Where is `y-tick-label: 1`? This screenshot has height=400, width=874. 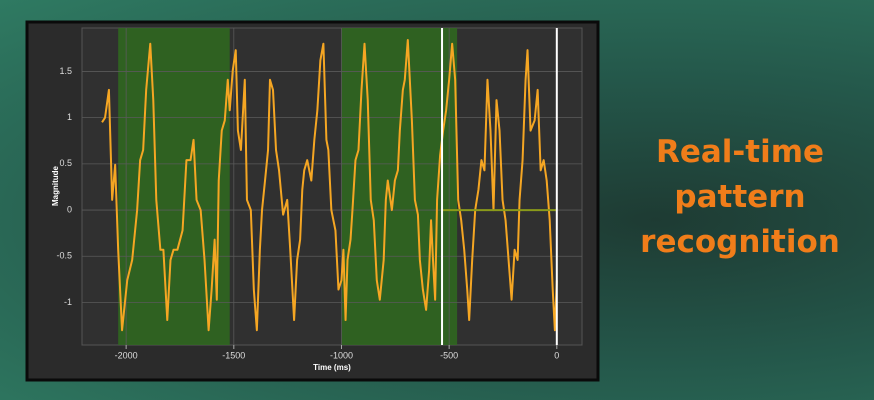 y-tick-label: 1 is located at coordinates (69, 117).